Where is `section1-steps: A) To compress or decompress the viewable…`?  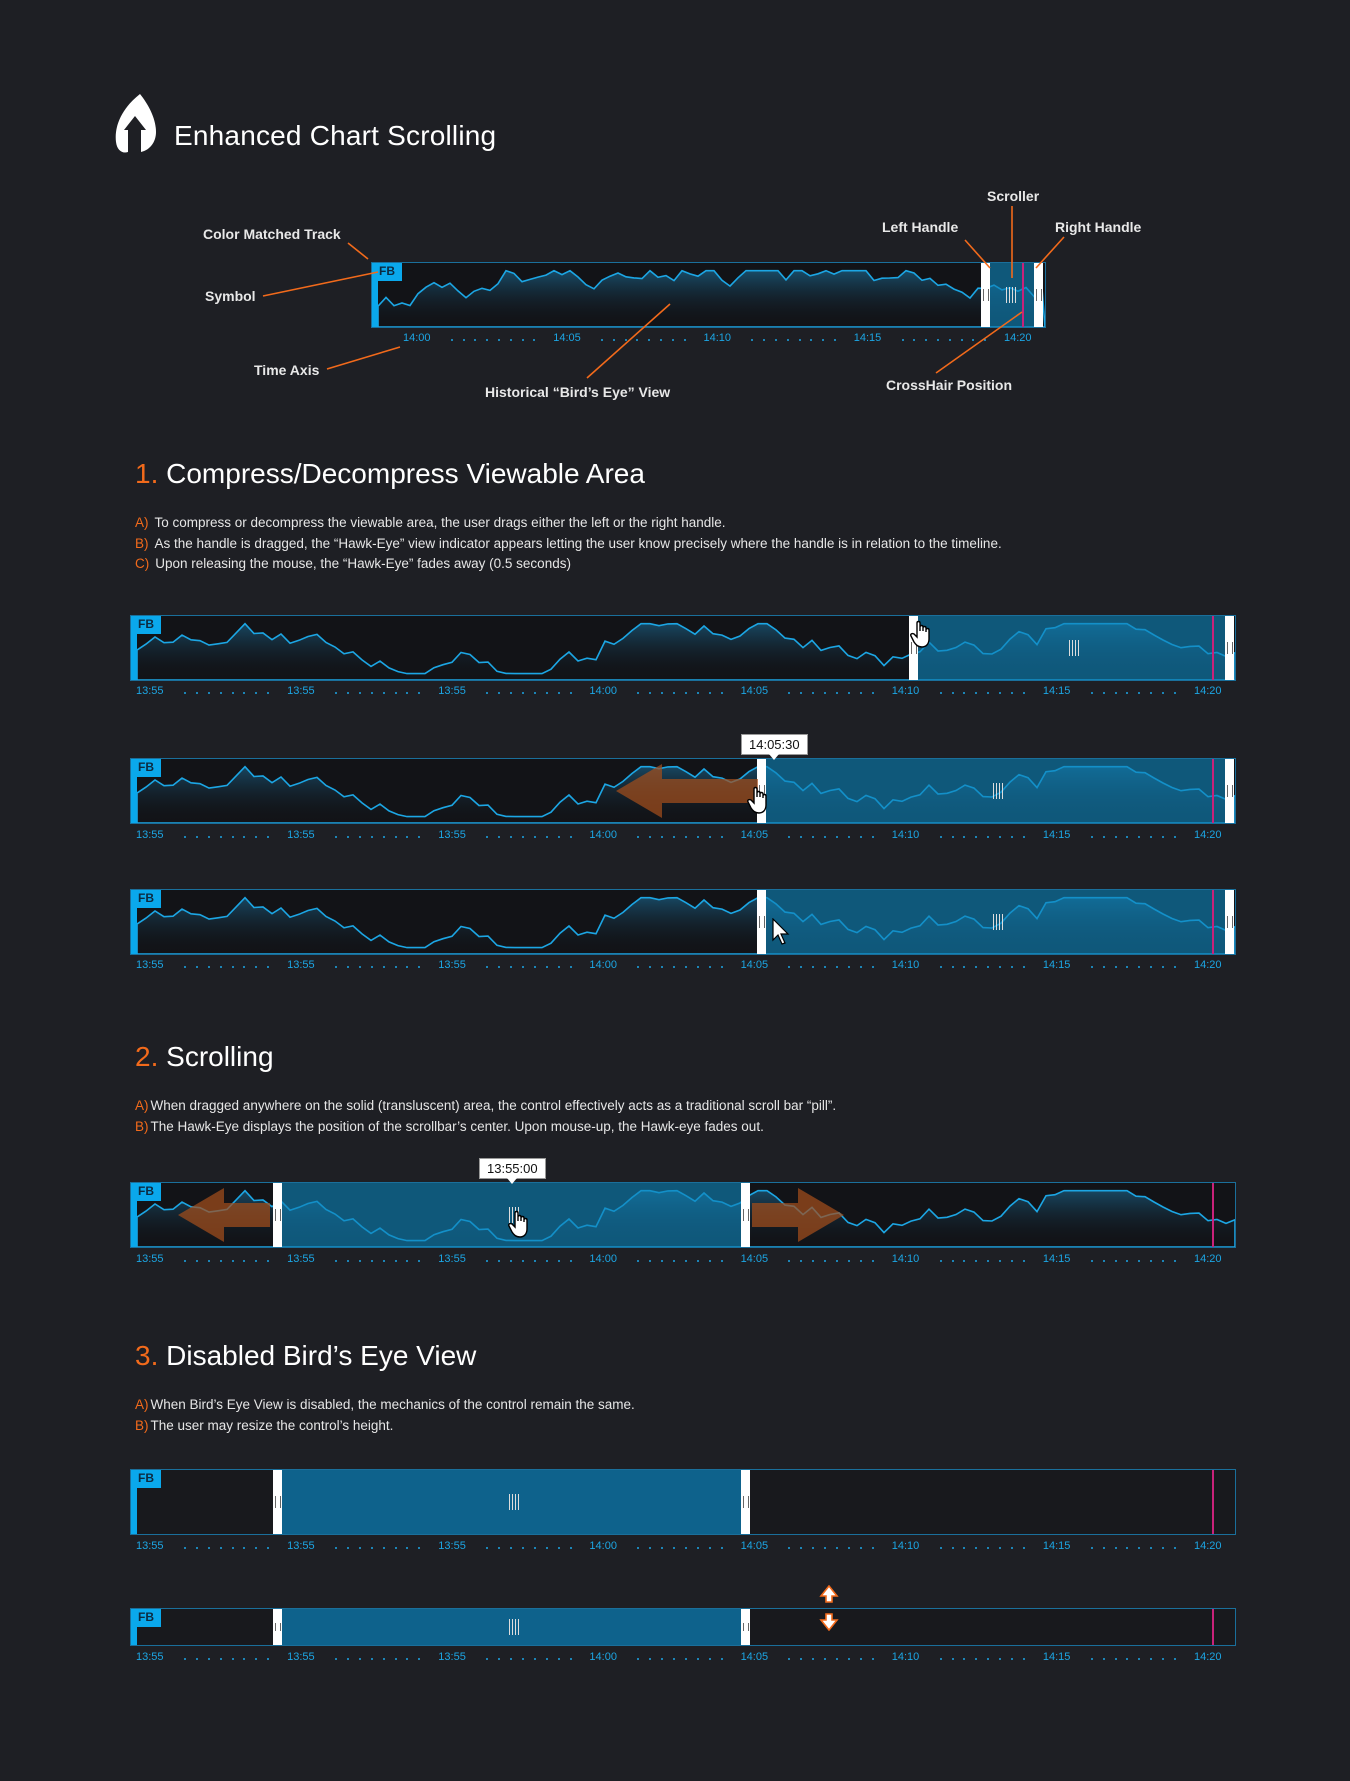 section1-steps: A) To compress or decompress the viewable… is located at coordinates (568, 544).